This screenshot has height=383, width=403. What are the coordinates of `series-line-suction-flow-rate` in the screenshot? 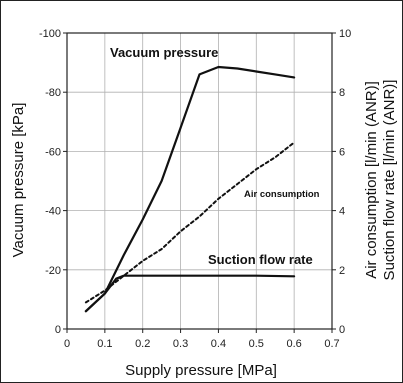 It's located at (190, 293).